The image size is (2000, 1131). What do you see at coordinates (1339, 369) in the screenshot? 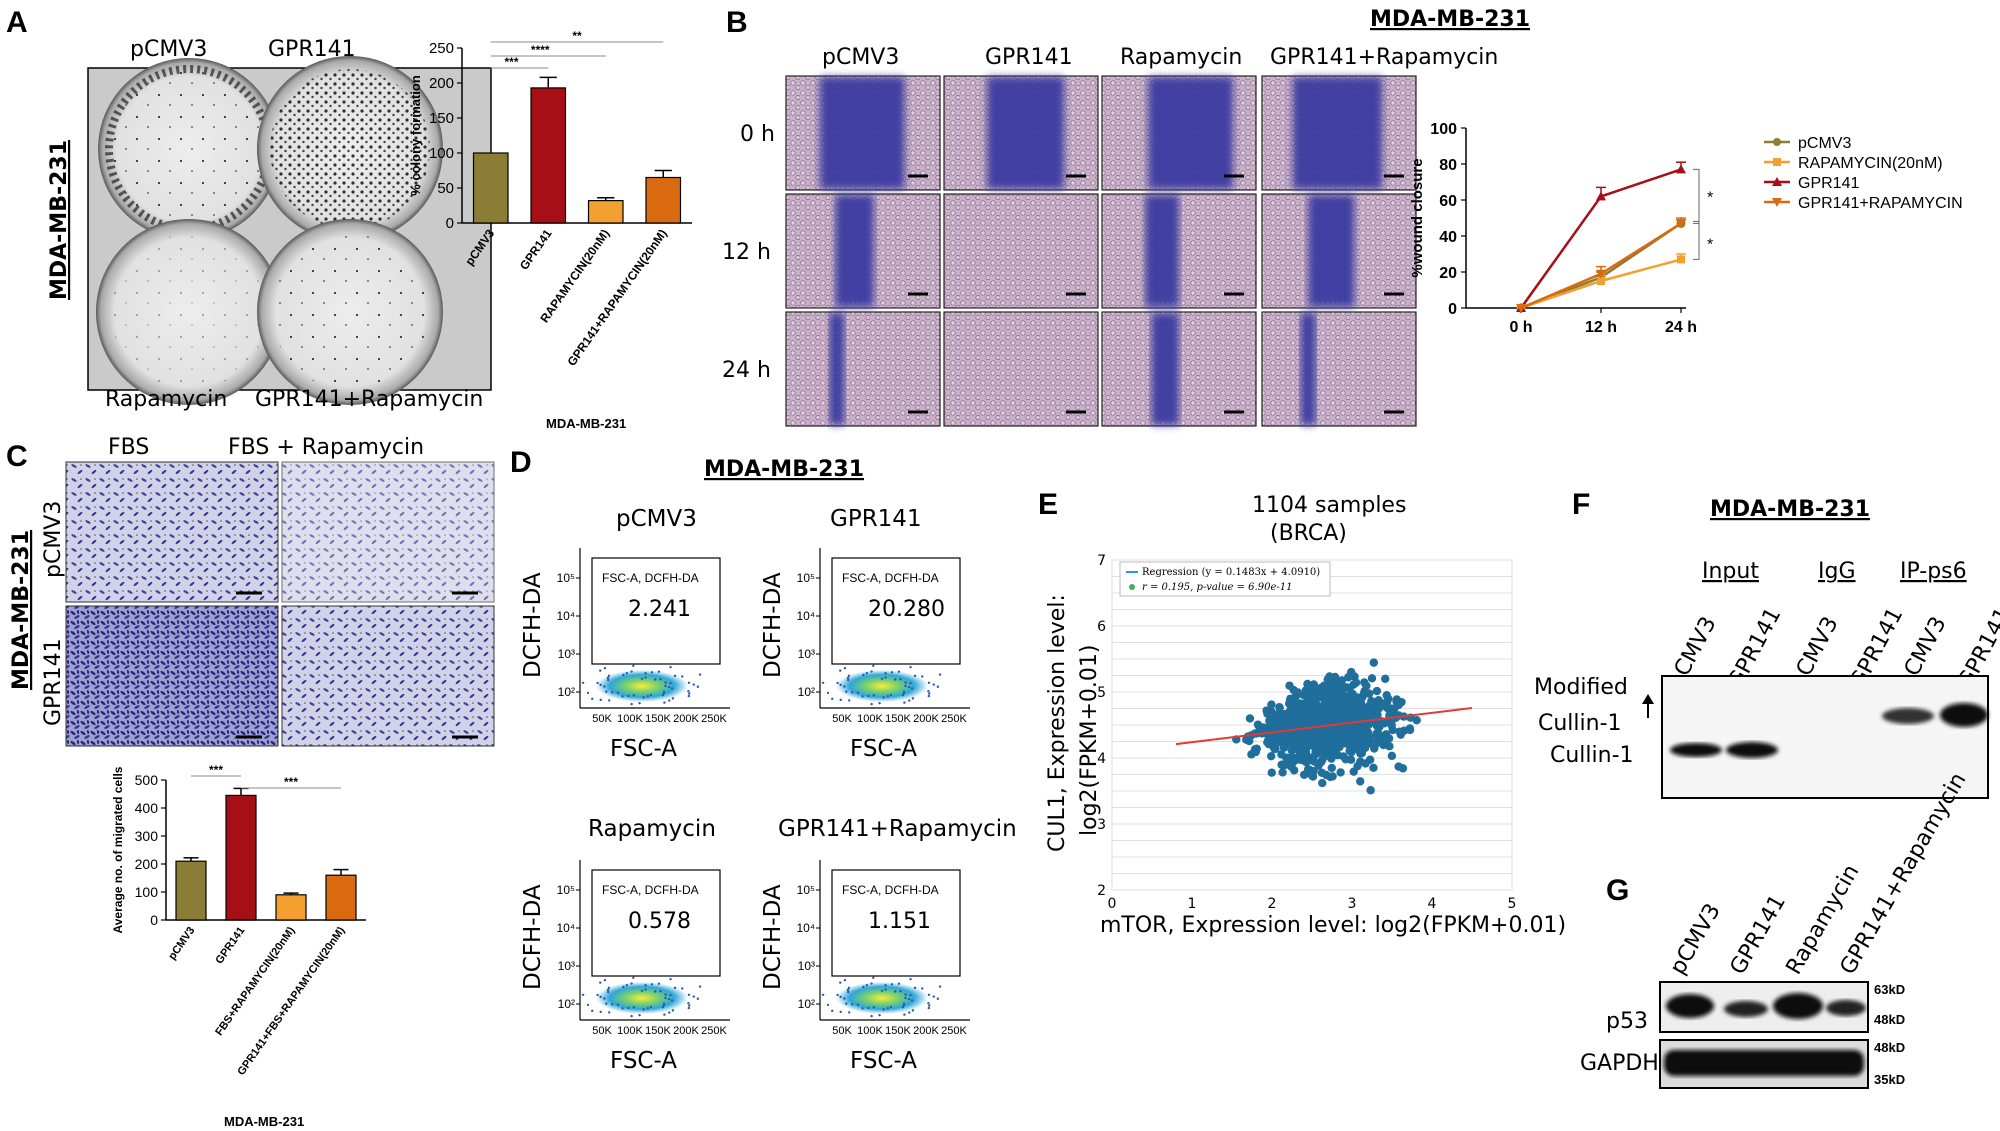
I see `wound-image` at bounding box center [1339, 369].